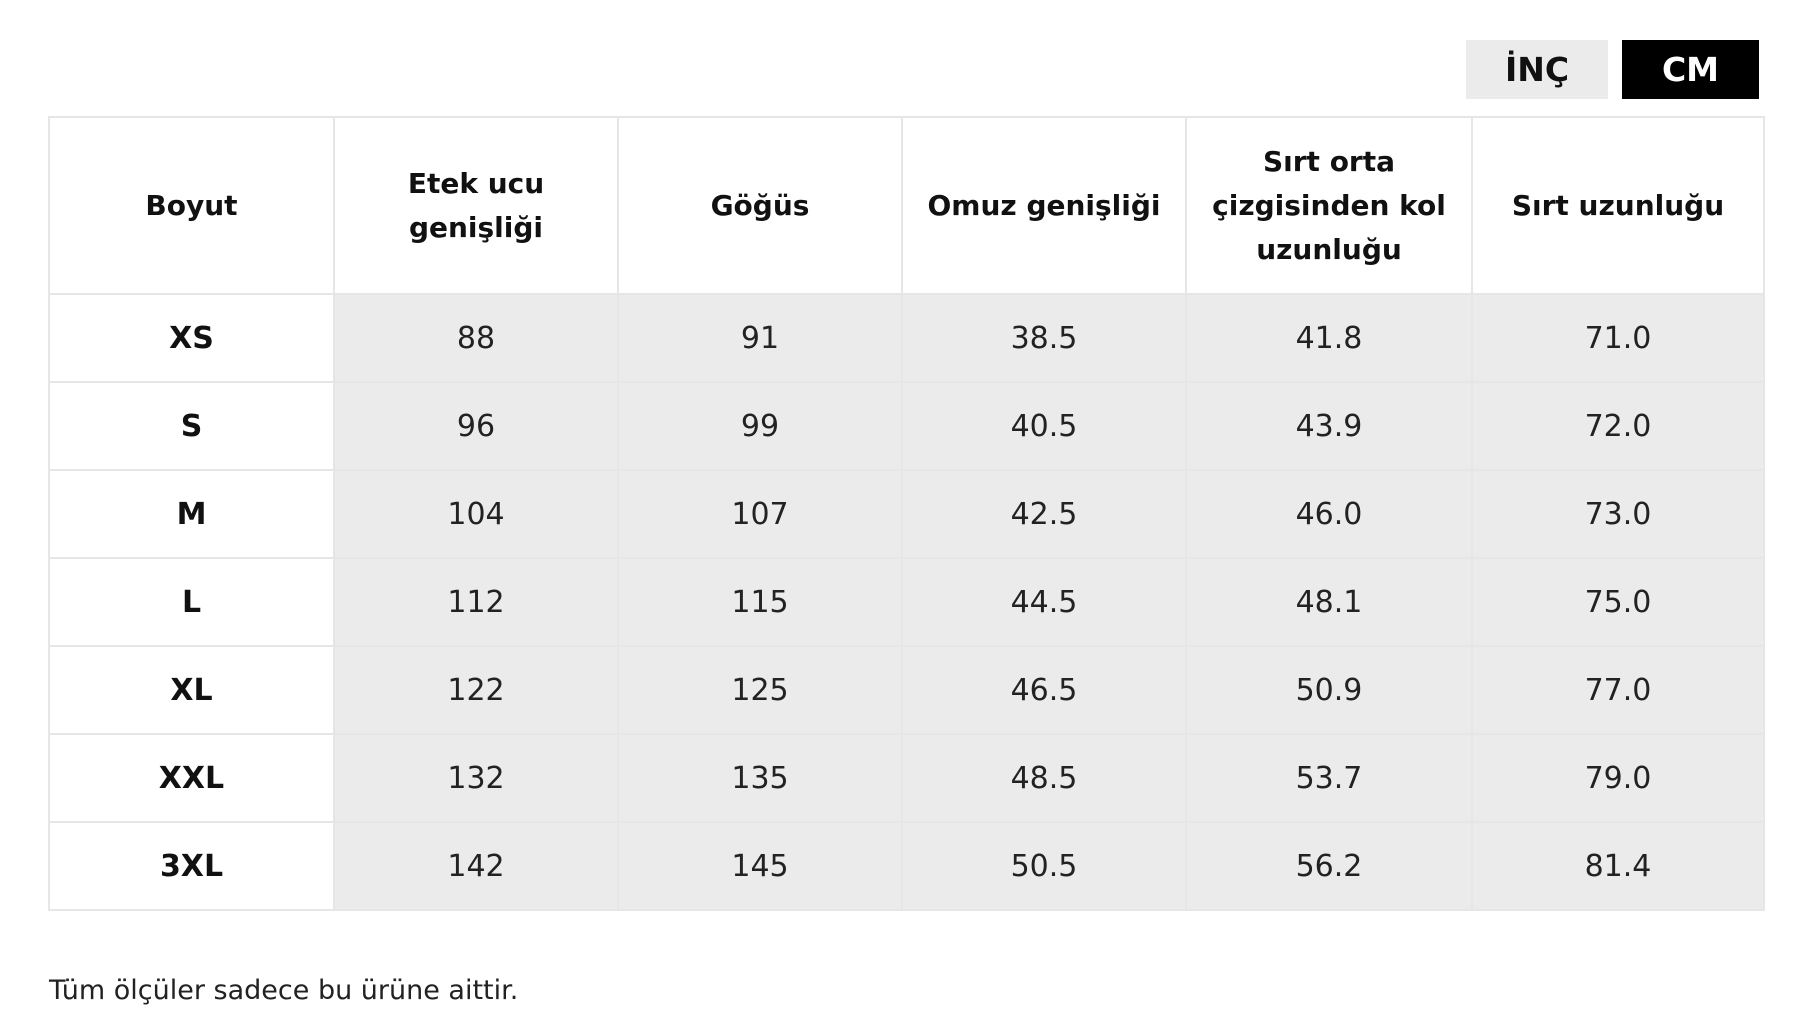 This screenshot has height=1023, width=1800. What do you see at coordinates (1329, 602) in the screenshot?
I see `measurement-cell: 48.1` at bounding box center [1329, 602].